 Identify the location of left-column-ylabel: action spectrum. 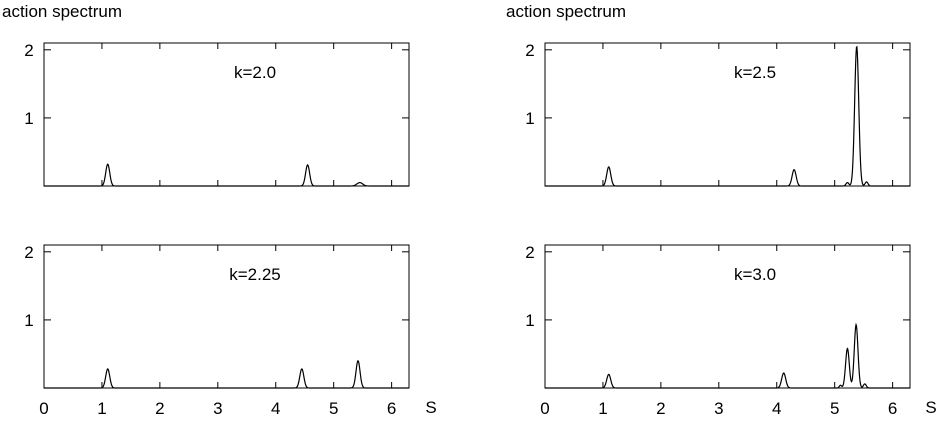
(62, 11).